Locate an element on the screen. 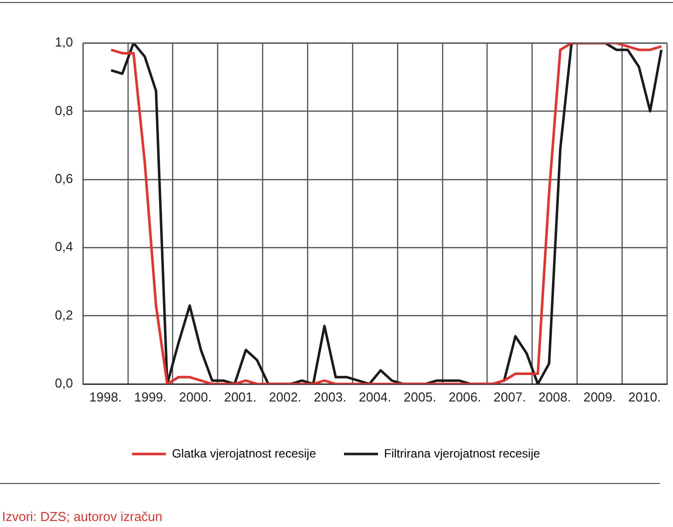 The height and width of the screenshot is (527, 673). x-tick-label: 2009. is located at coordinates (599, 396).